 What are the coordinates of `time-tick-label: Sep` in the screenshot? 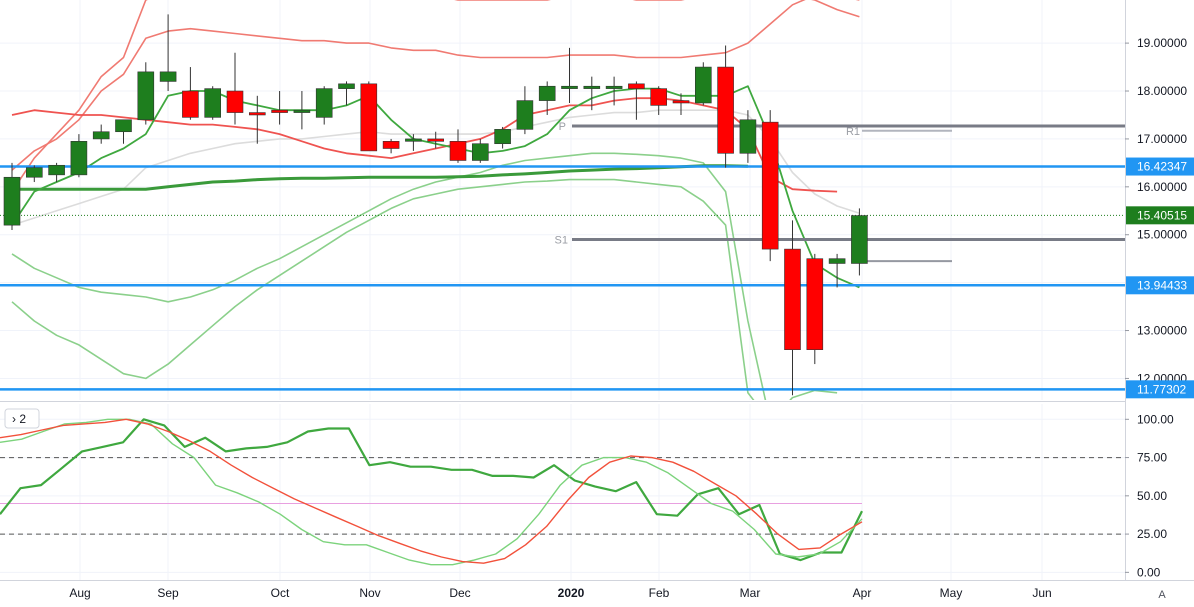 It's located at (168, 593).